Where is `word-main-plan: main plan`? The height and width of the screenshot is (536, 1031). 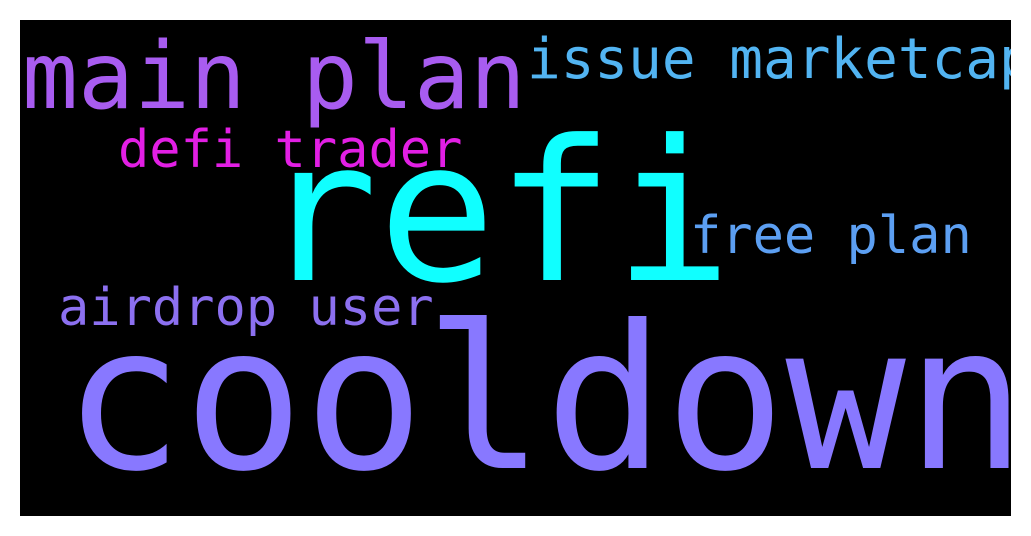 word-main-plan: main plan is located at coordinates (274, 76).